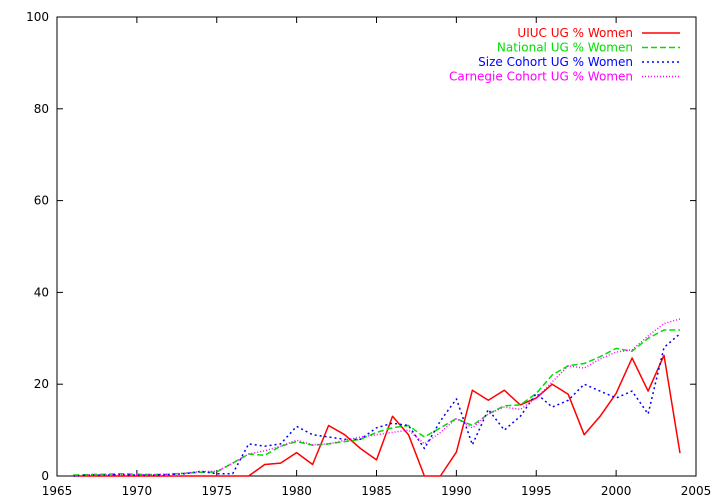  What do you see at coordinates (41, 109) in the screenshot?
I see `y-tick-label: 80` at bounding box center [41, 109].